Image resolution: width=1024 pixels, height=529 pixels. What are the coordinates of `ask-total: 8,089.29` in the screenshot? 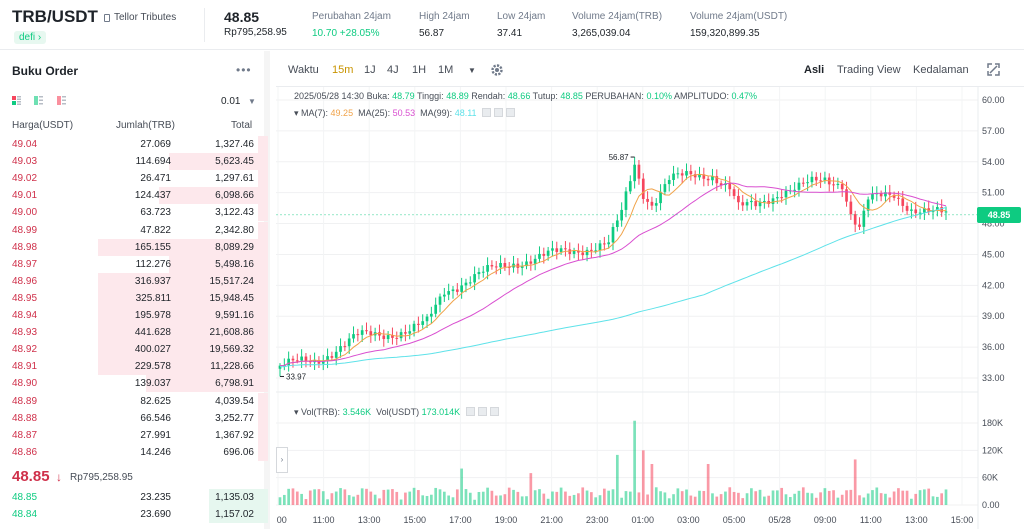 It's located at (234, 247).